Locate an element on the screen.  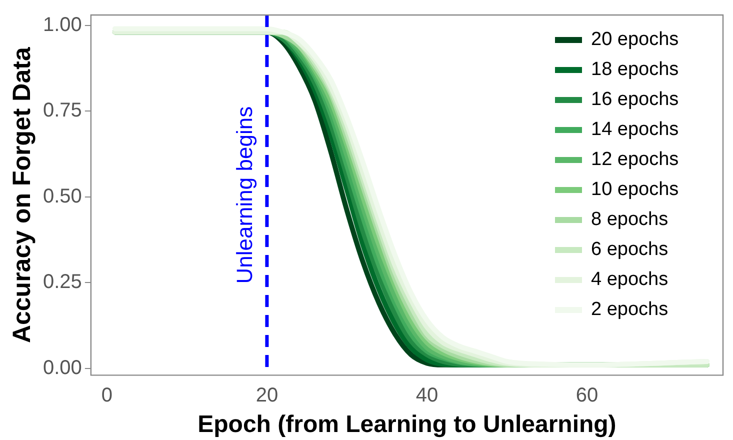
y-tick-label: 0.25 is located at coordinates (62, 282).